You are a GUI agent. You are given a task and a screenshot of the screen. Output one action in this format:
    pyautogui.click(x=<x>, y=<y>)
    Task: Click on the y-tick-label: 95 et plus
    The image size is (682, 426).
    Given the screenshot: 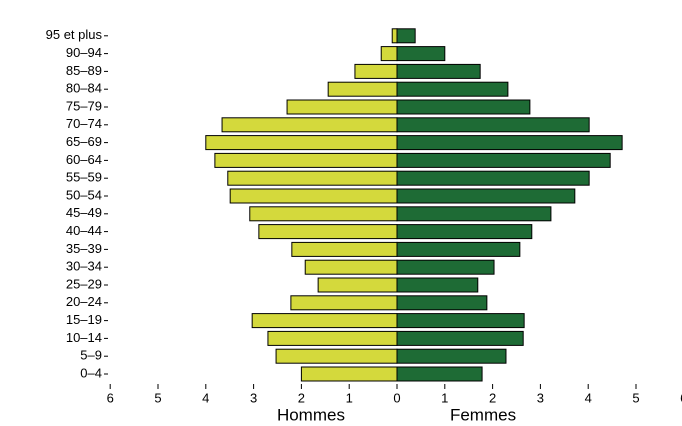 What is the action you would take?
    pyautogui.click(x=74, y=34)
    